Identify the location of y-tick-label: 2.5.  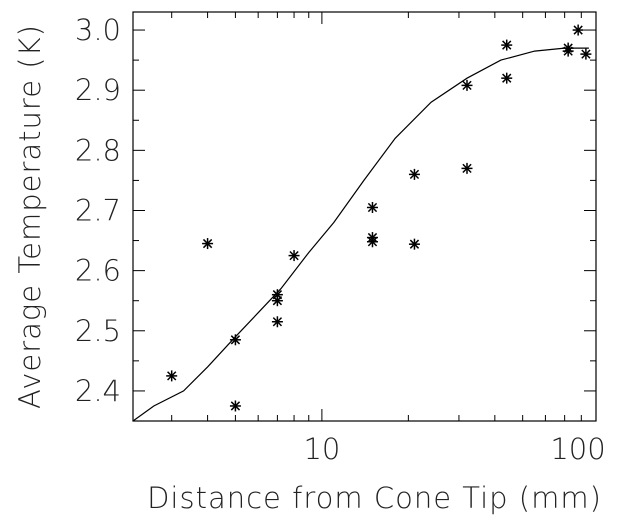
(98, 331).